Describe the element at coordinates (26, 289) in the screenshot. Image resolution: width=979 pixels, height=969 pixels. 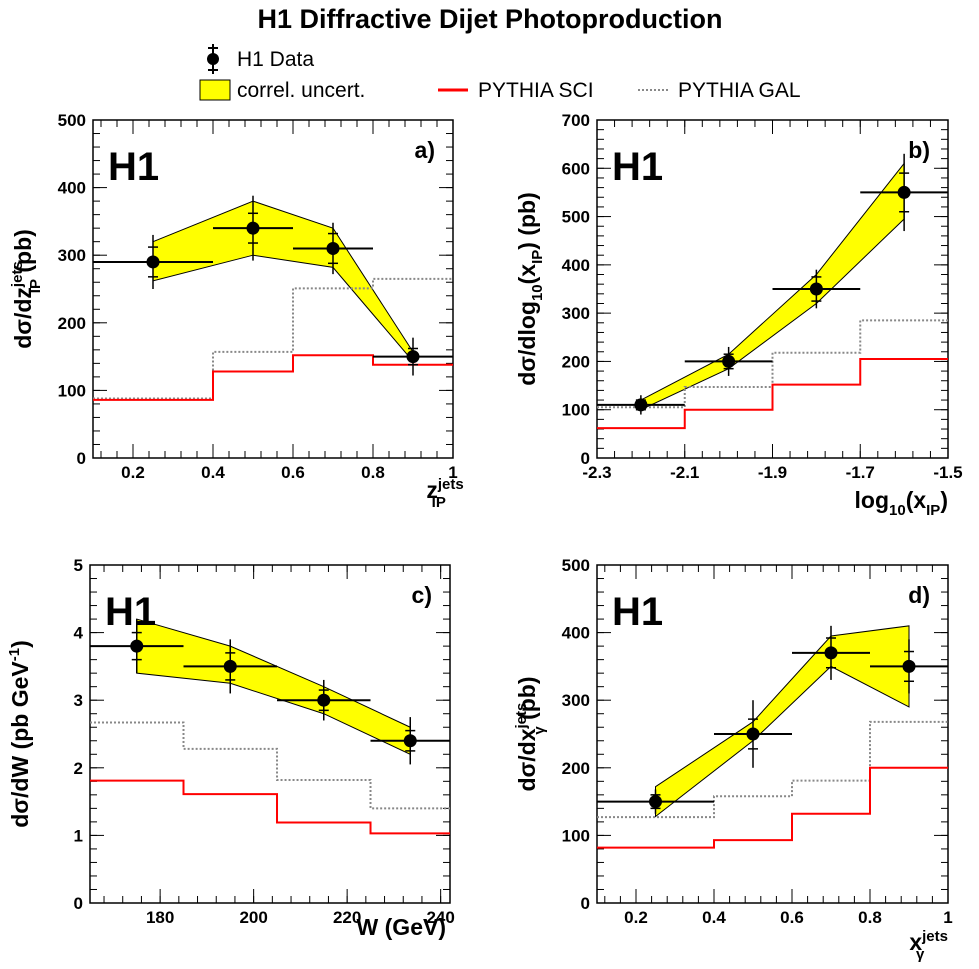
I see `y-axis-label: dσ/dzjetsIP (pb)` at that location.